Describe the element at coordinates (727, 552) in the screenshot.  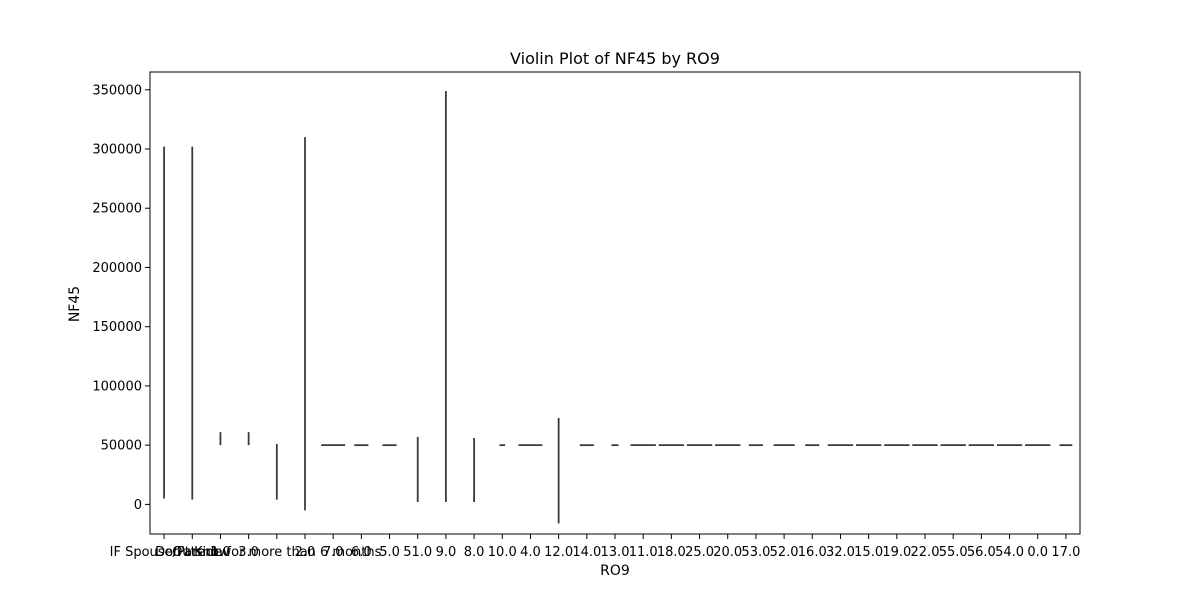
I see `x-tick-label: 20.0` at that location.